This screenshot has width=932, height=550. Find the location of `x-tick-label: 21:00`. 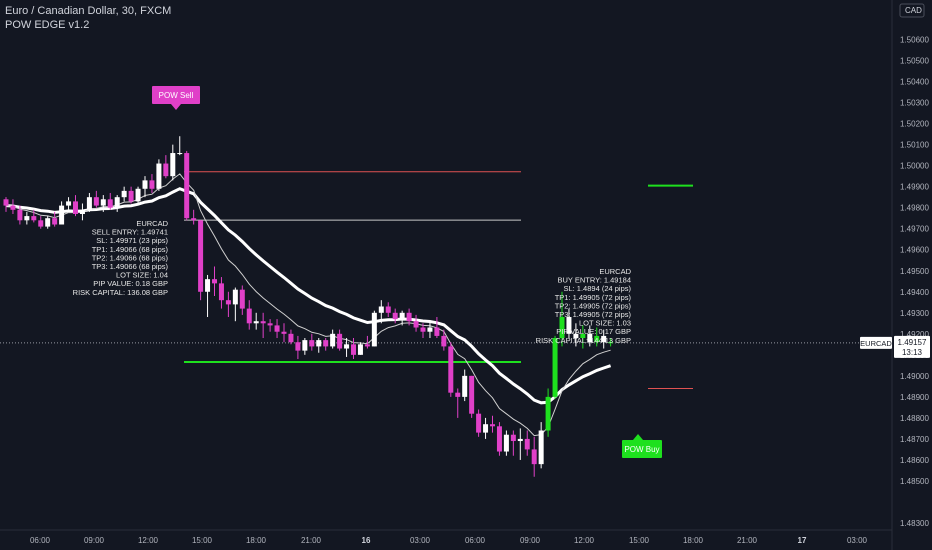

x-tick-label: 21:00 is located at coordinates (747, 540).